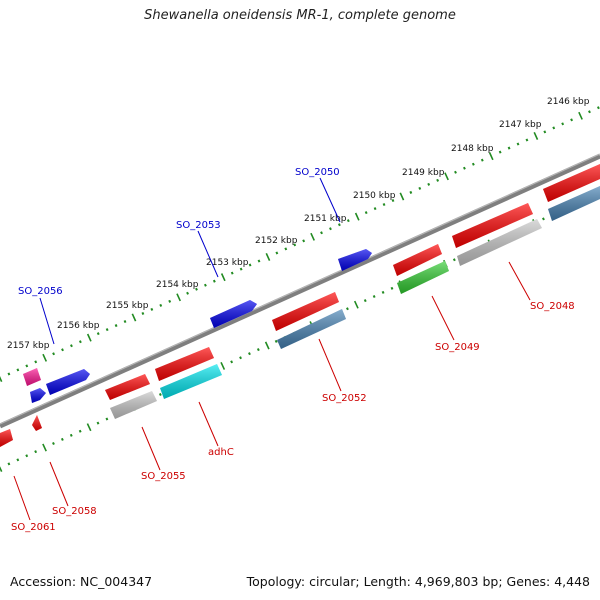  Describe the element at coordinates (552, 306) in the screenshot. I see `gene-label: SO_2048` at that location.